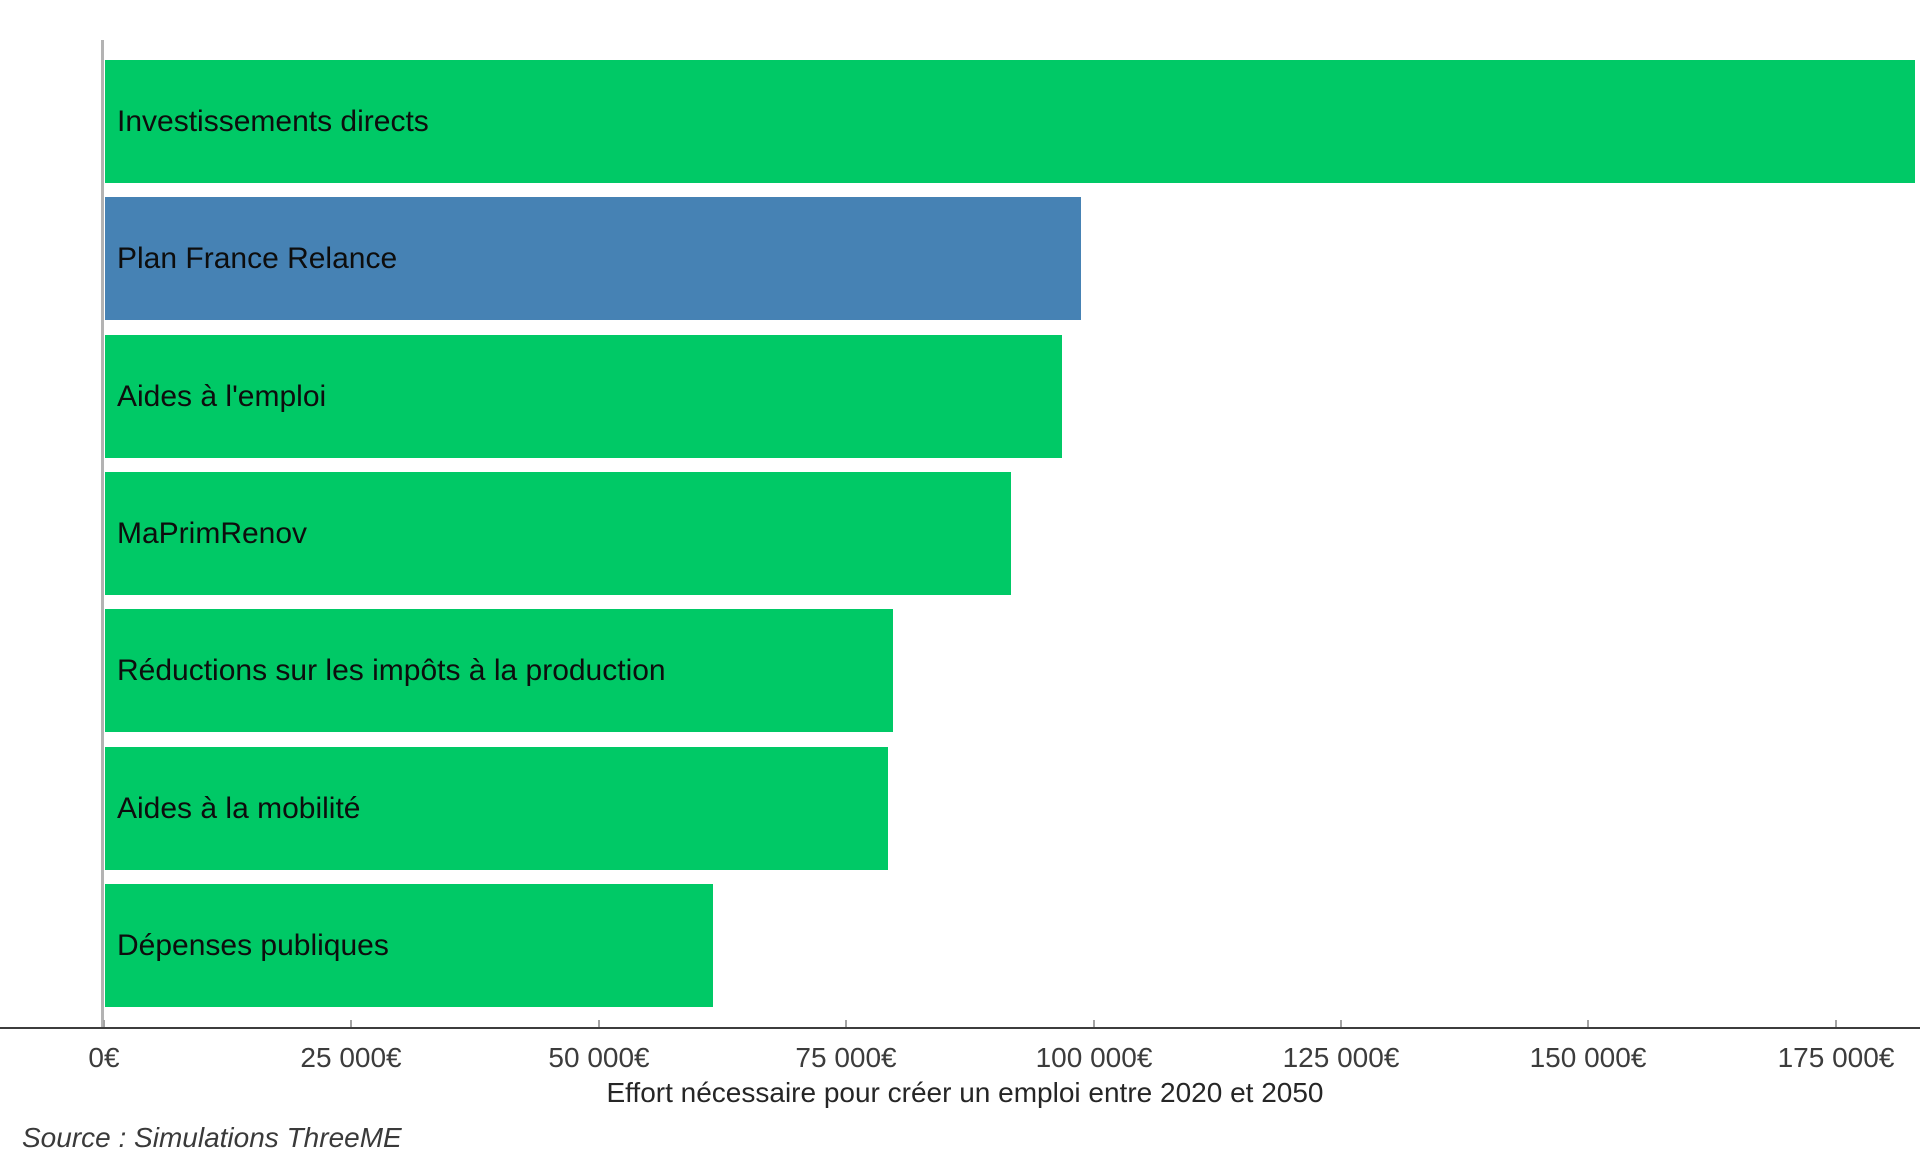  Describe the element at coordinates (1094, 1057) in the screenshot. I see `x-tick-label: 100 000€` at that location.